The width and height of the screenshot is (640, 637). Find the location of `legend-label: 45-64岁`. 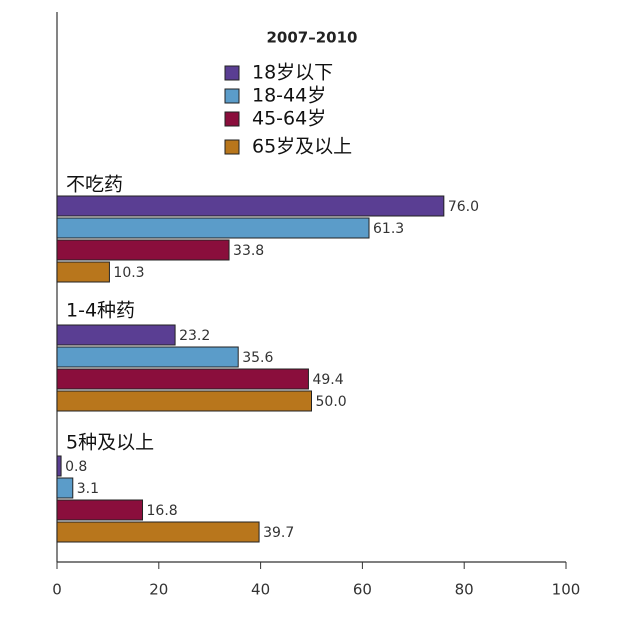

legend-label: 45-64岁 is located at coordinates (289, 119).